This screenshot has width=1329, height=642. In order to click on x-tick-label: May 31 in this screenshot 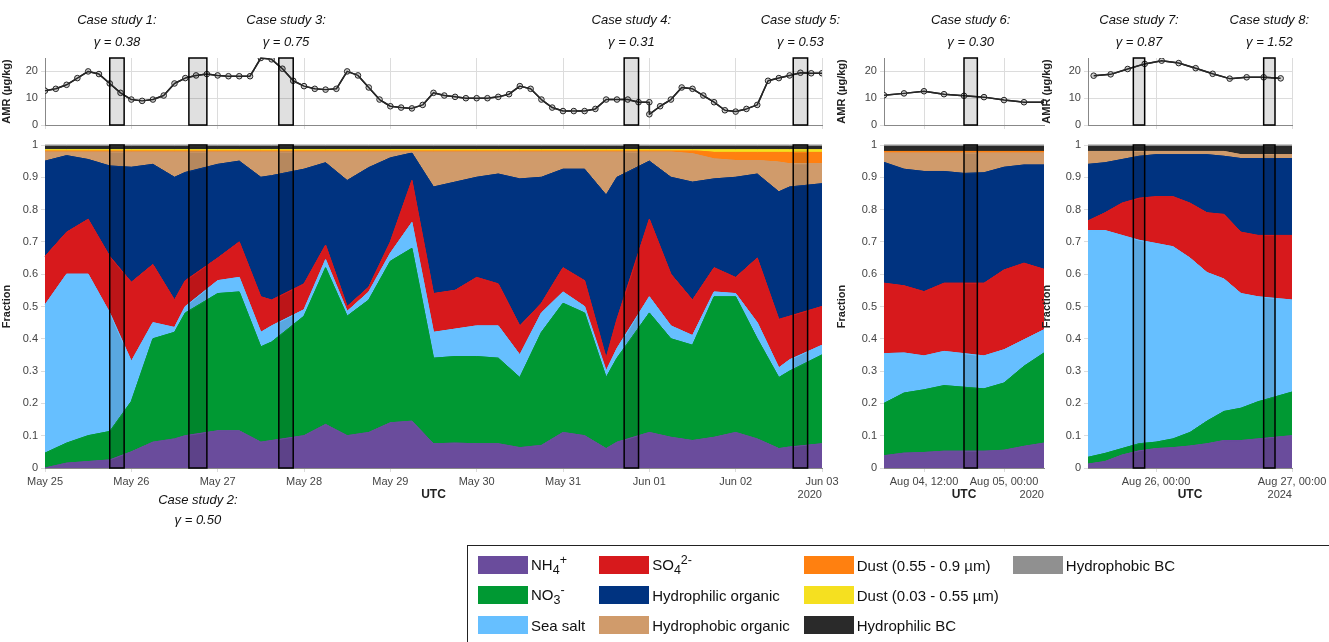, I will do `click(563, 480)`.